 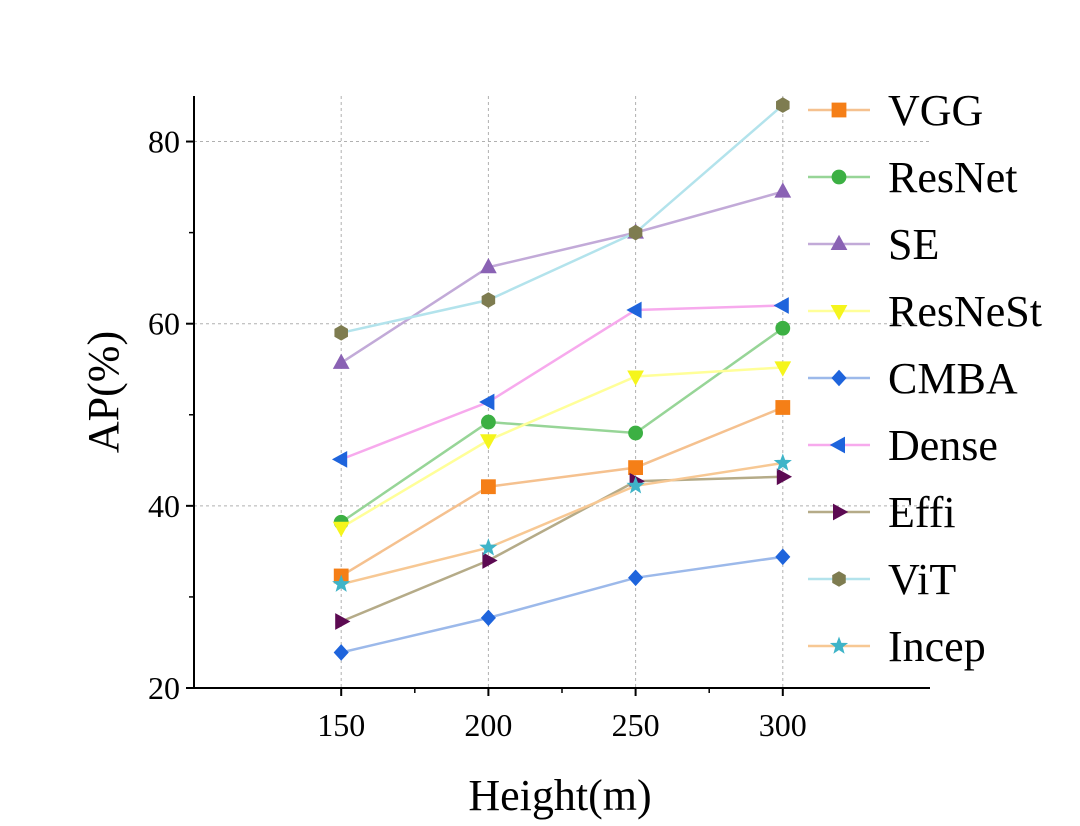 I want to click on legend-entry-vgg: VGG, so click(x=895, y=110).